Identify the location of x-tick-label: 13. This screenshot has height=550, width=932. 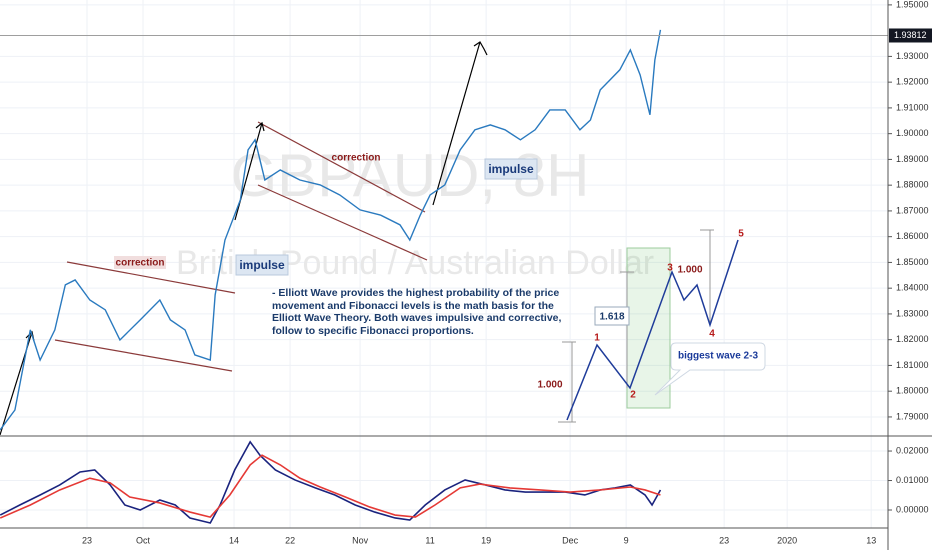
(871, 540).